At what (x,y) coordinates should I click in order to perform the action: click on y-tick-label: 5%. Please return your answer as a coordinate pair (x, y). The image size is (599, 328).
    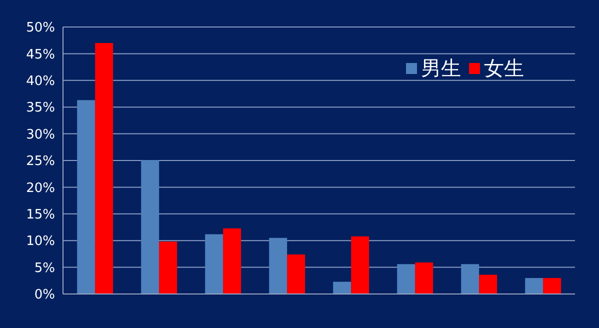
    Looking at the image, I should click on (44, 268).